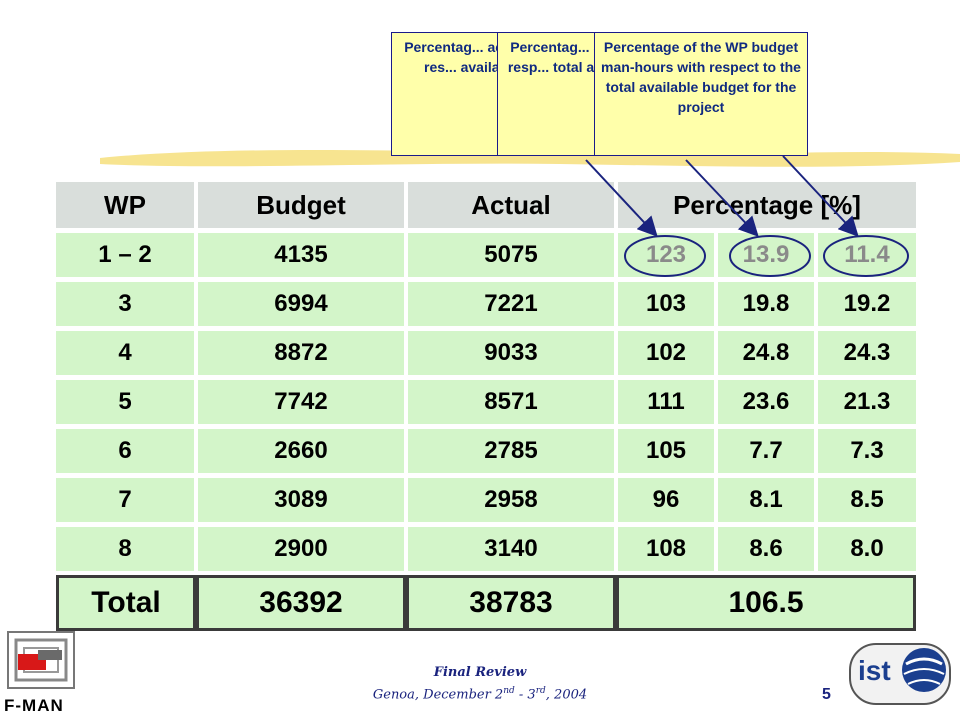 The width and height of the screenshot is (960, 720). What do you see at coordinates (867, 304) in the screenshot?
I see `cell-percent-total-budget: 19.2` at bounding box center [867, 304].